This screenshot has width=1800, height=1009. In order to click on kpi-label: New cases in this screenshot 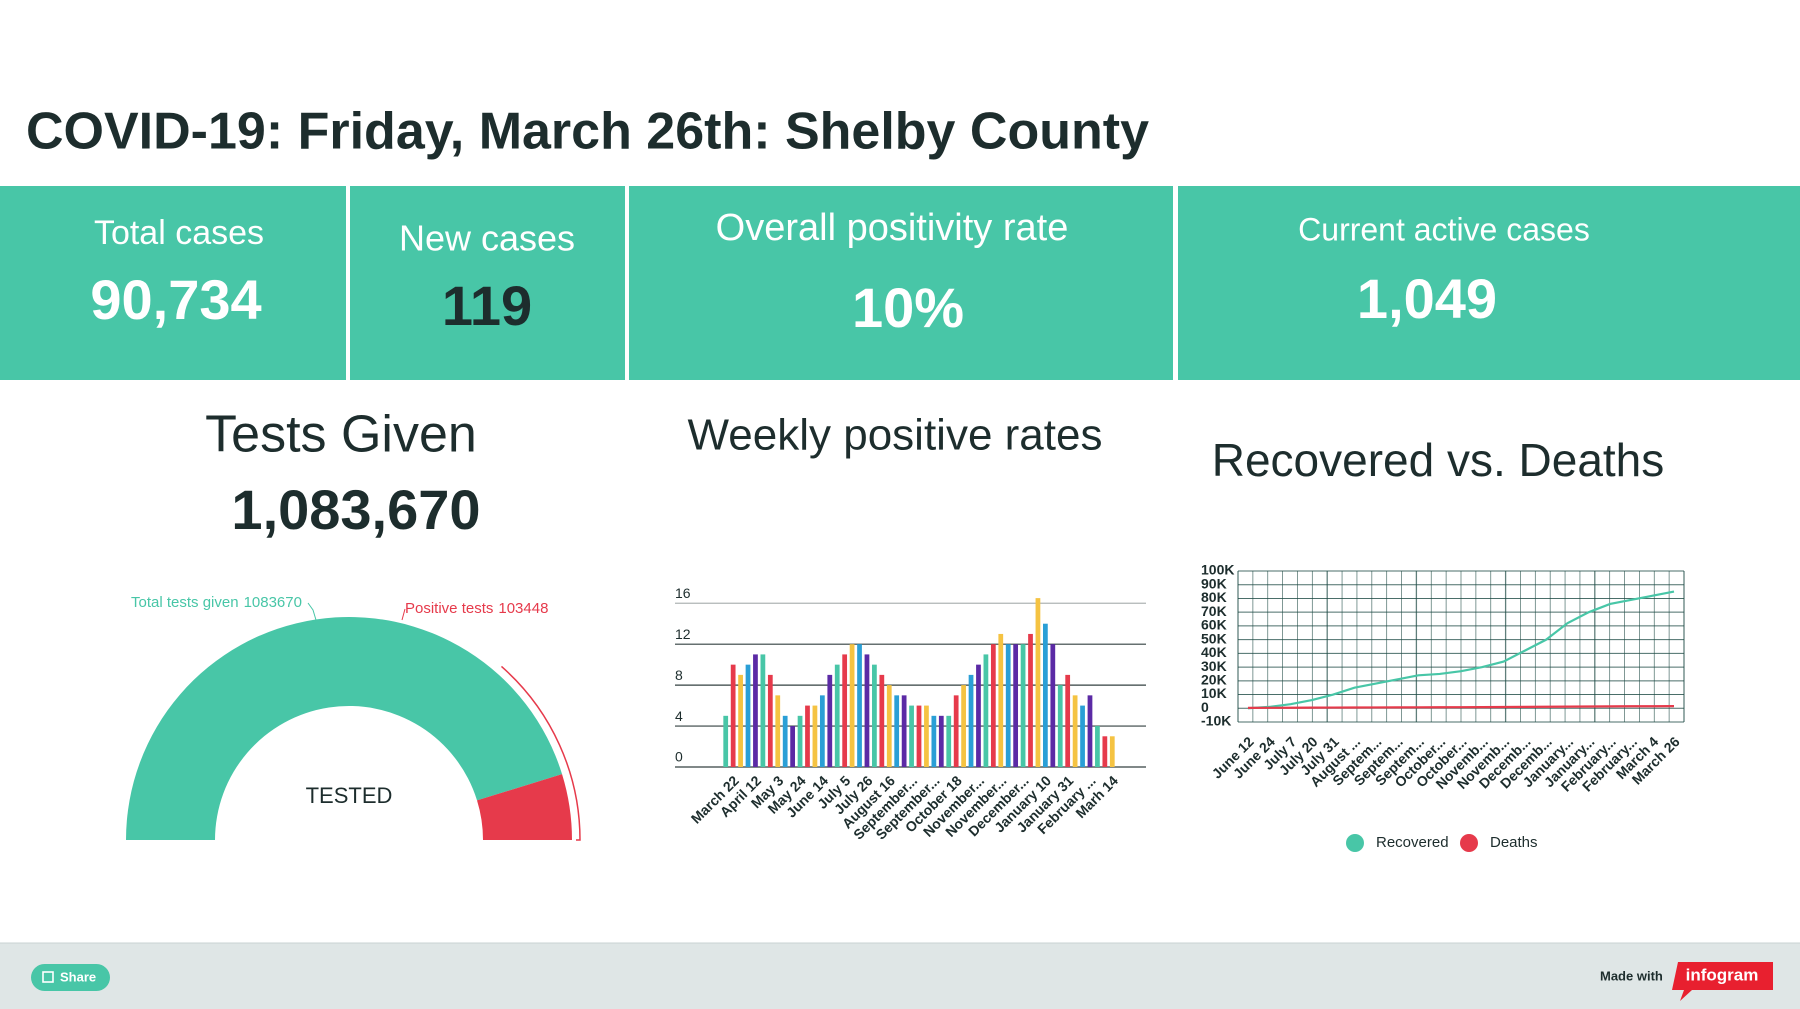, I will do `click(487, 238)`.